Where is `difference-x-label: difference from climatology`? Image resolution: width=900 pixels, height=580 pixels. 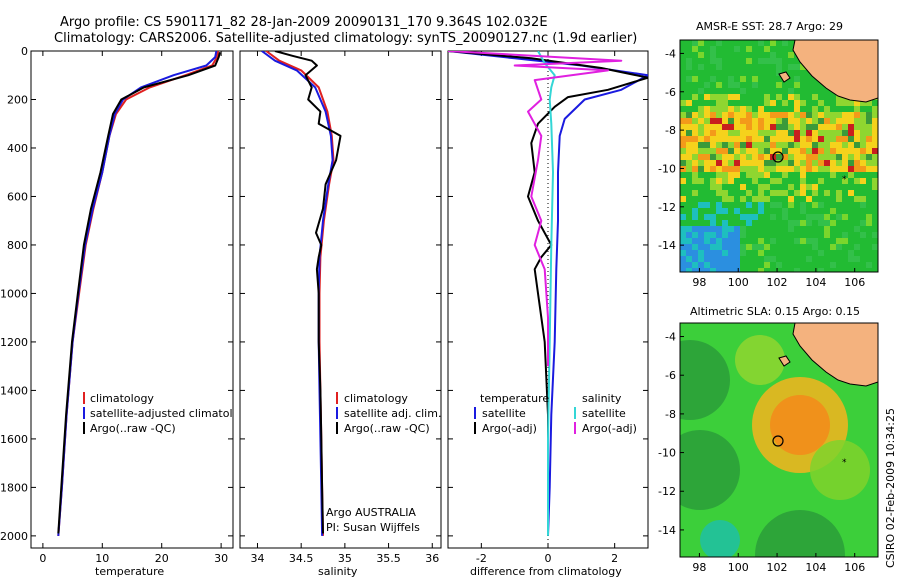
difference-x-label: difference from climatology is located at coordinates (546, 571).